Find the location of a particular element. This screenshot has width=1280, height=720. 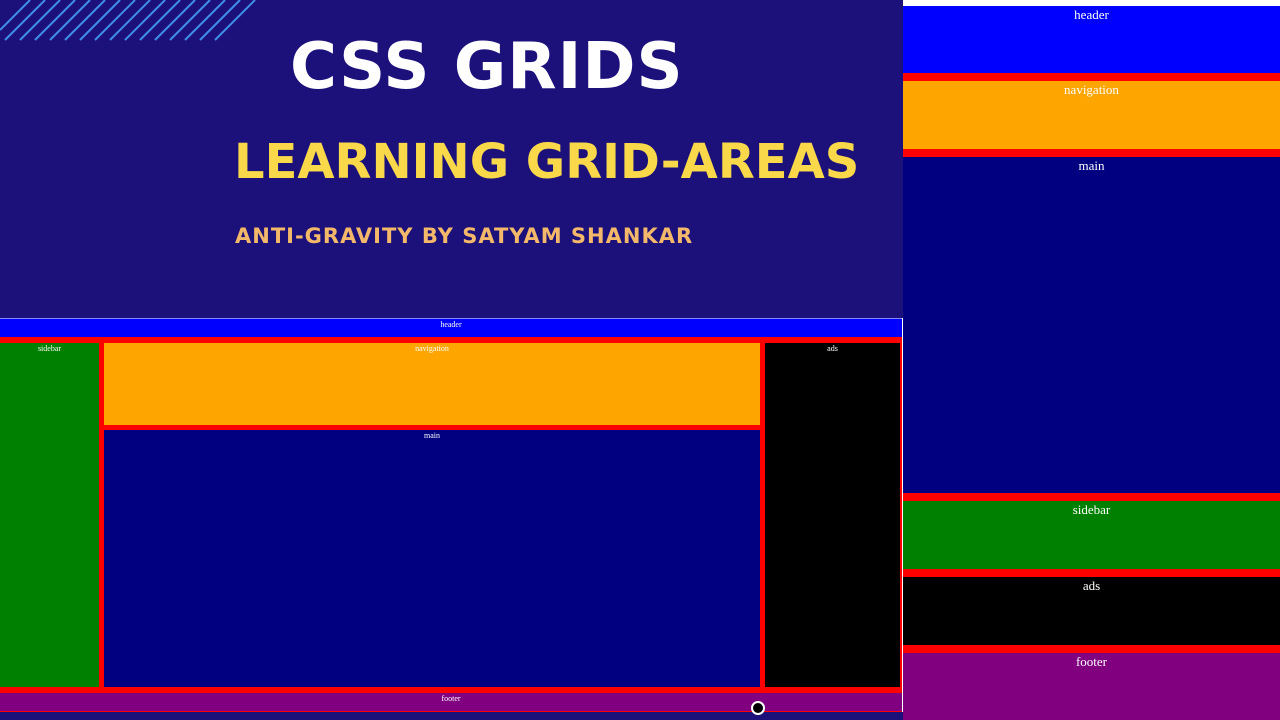

title: CSS GRIDS is located at coordinates (487, 67).